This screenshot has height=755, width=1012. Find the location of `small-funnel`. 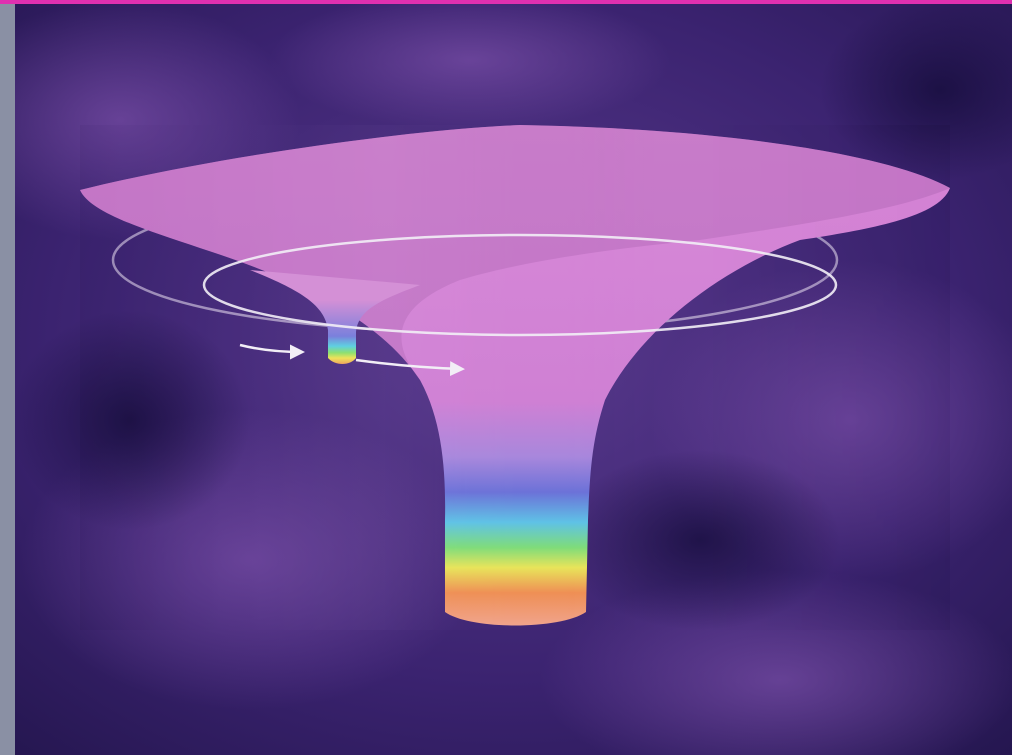

small-funnel is located at coordinates (335, 317).